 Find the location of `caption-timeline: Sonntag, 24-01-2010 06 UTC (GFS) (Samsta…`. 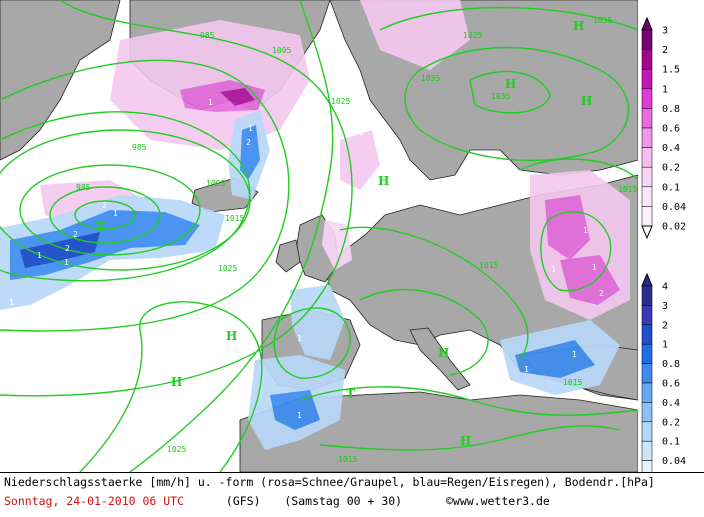

caption-timeline: Sonntag, 24-01-2010 06 UTC (GFS) (Samsta… is located at coordinates (277, 501).